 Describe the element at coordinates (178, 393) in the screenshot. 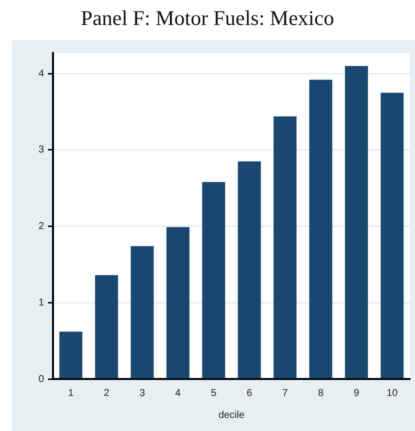

I see `x-tick-label: 4` at that location.